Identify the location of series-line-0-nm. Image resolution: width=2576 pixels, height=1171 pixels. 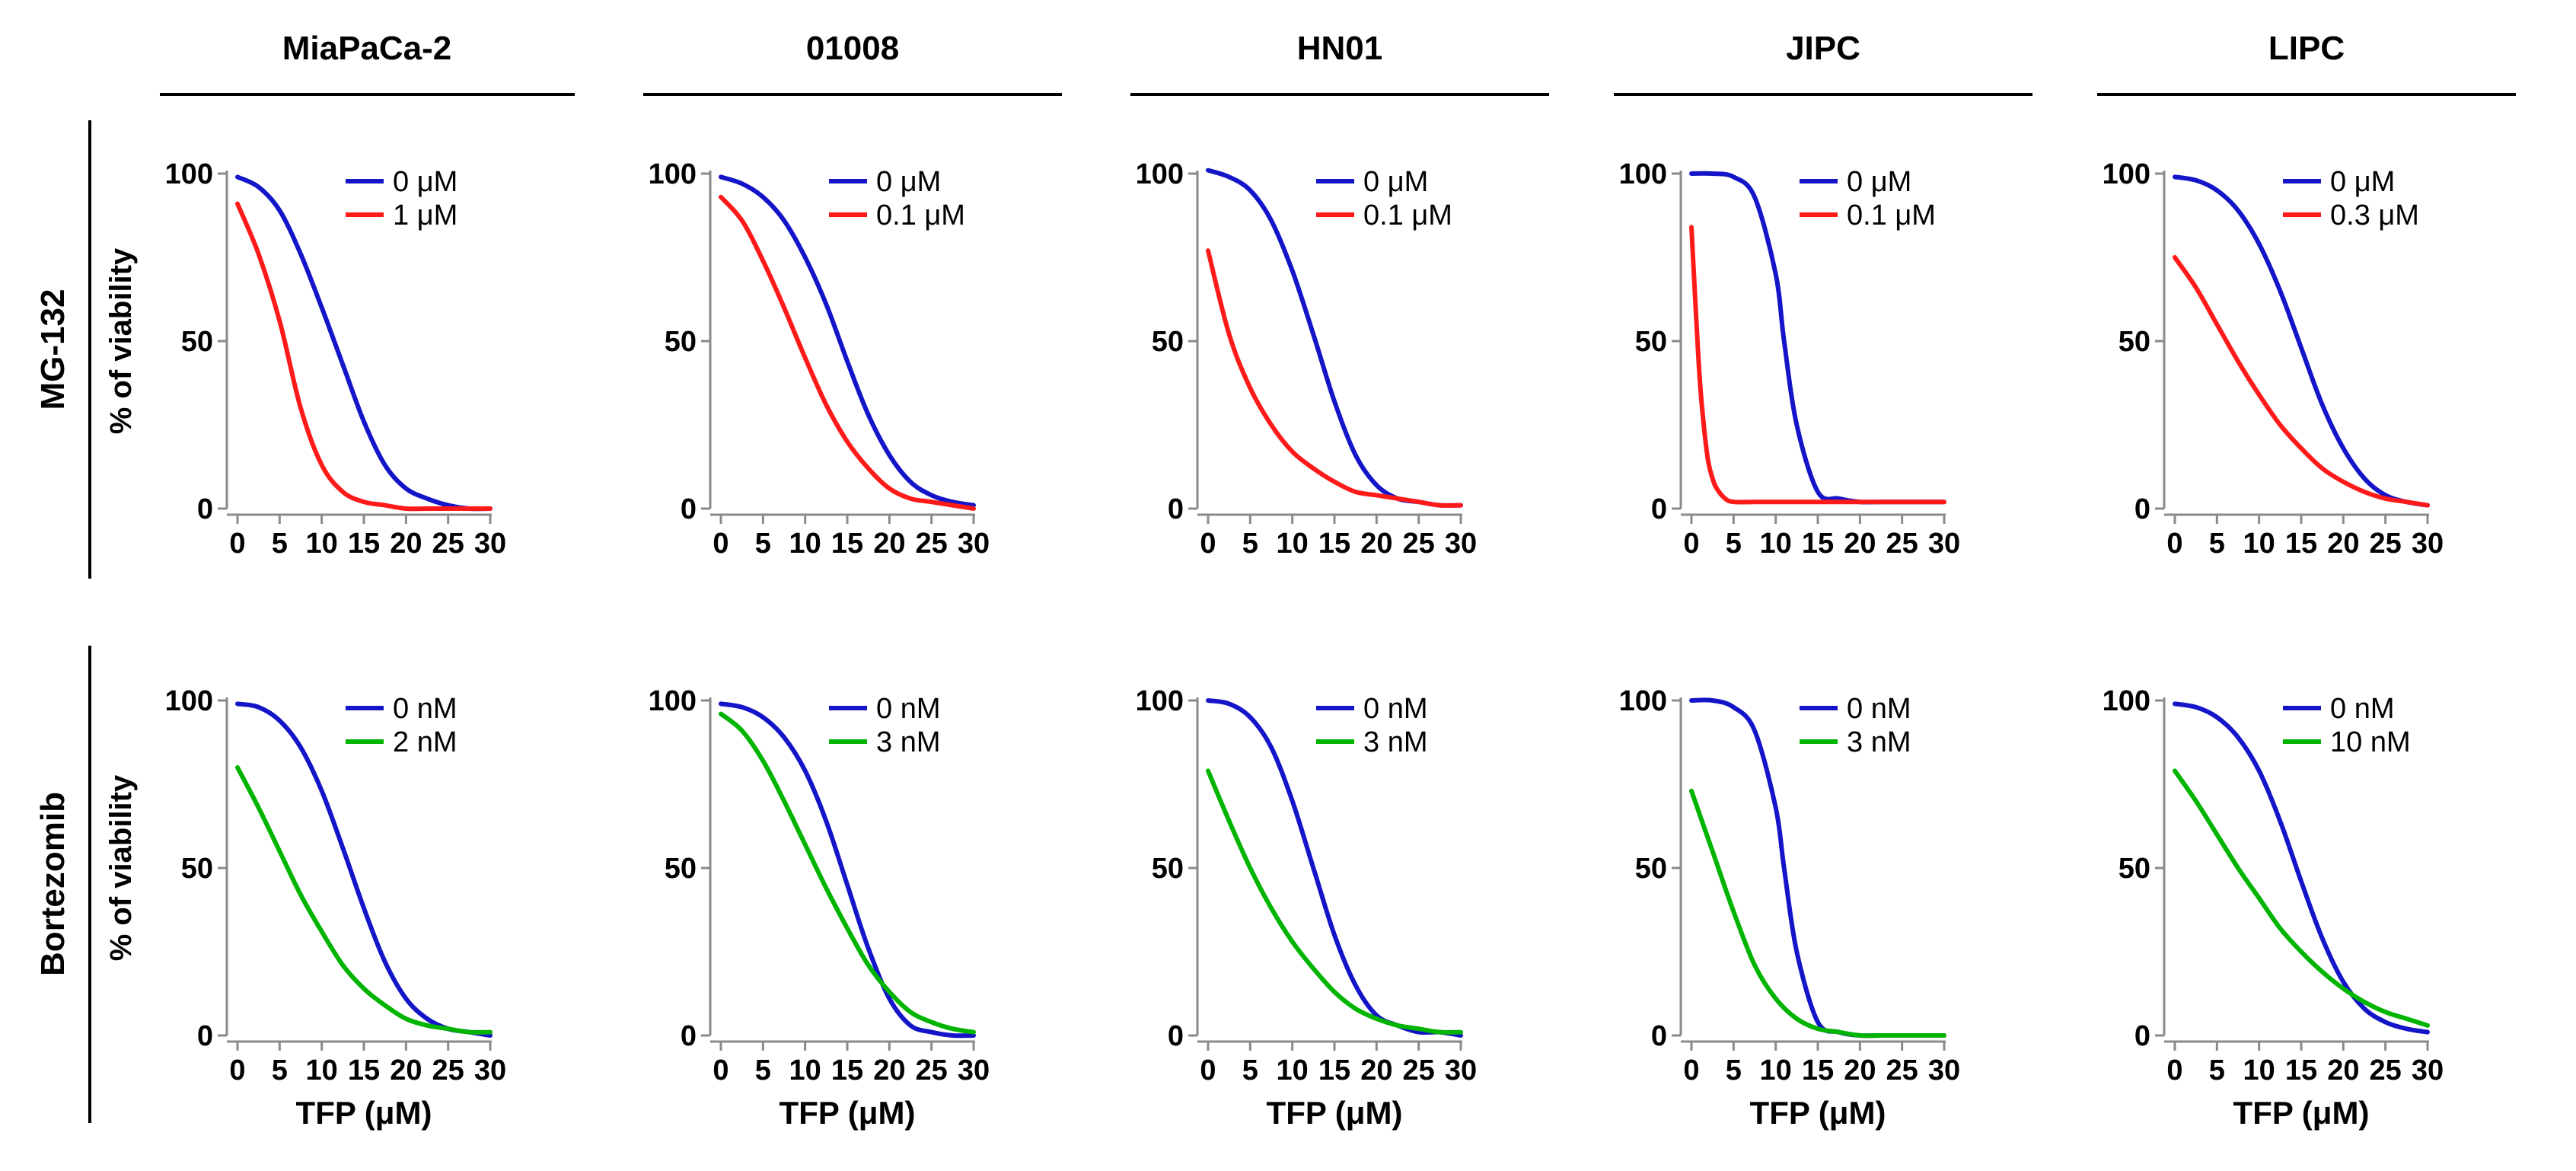
(2302, 868).